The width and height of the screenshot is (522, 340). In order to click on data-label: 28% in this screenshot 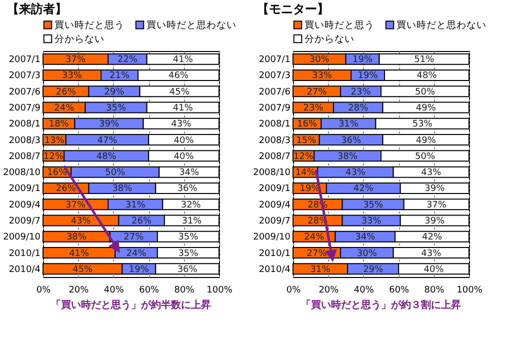, I will do `click(358, 109)`.